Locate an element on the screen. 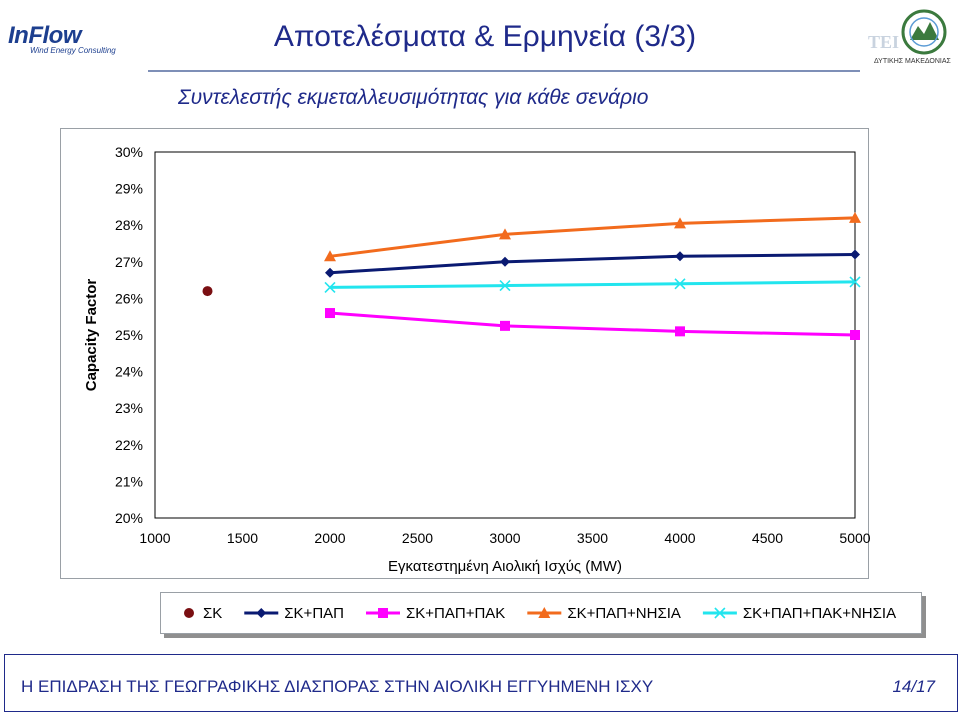  page-number: 14/17 is located at coordinates (913, 686).